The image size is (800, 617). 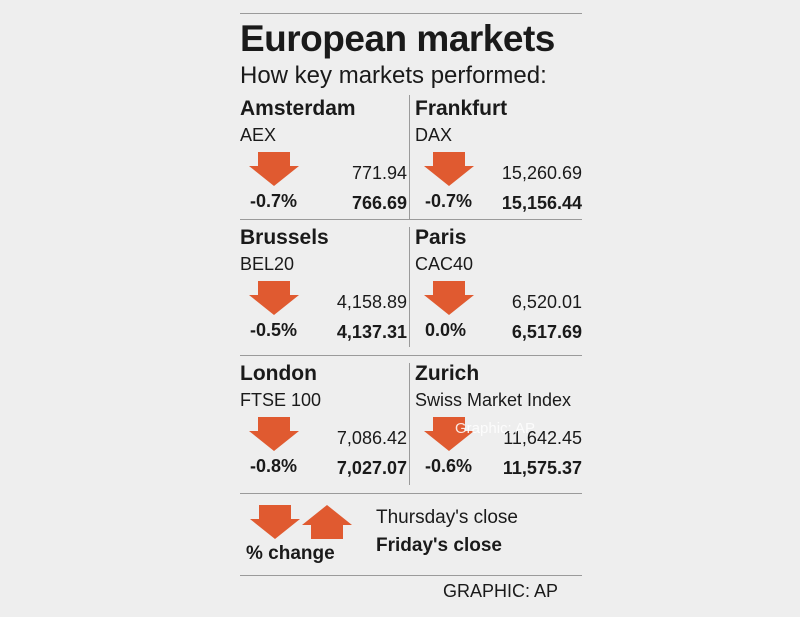 What do you see at coordinates (541, 173) in the screenshot?
I see `previous-close-value: 15,260.69` at bounding box center [541, 173].